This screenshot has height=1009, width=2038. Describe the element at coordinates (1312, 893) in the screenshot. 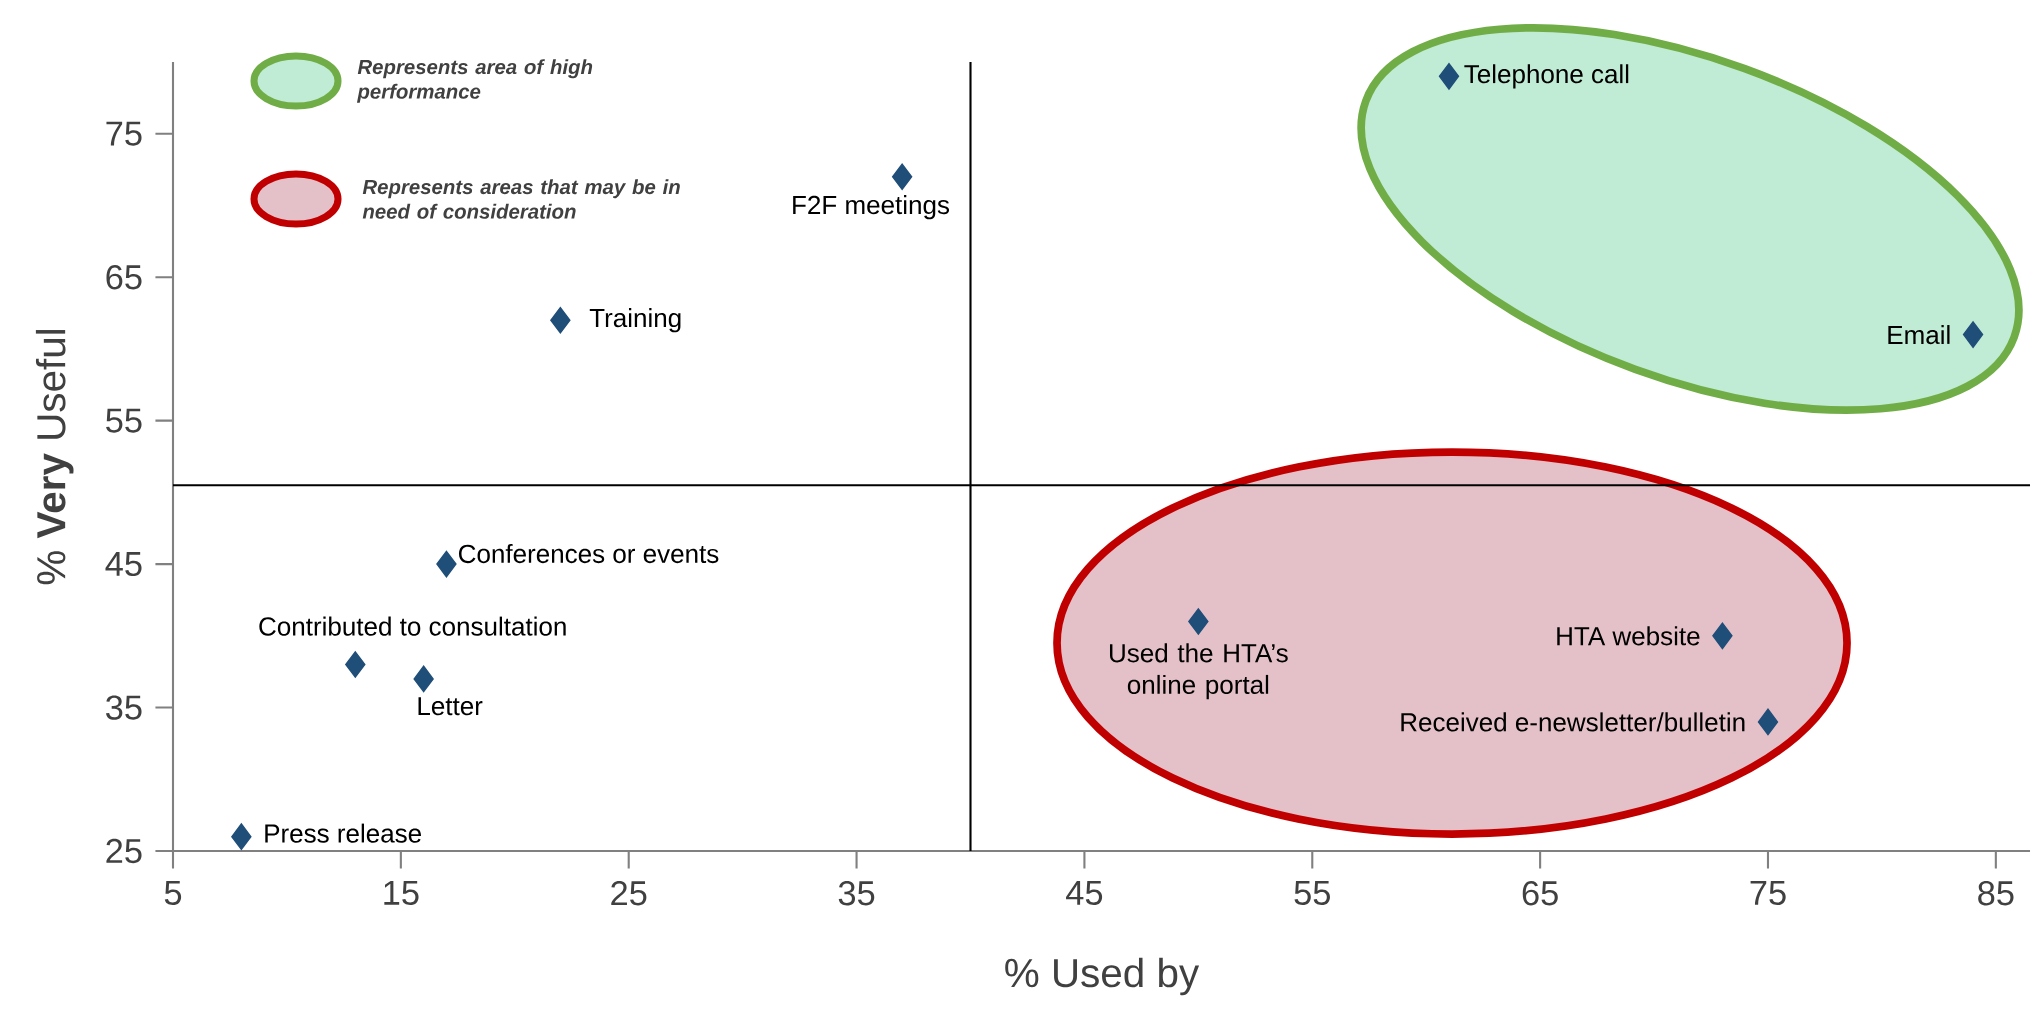

I see `x-tick-label: 55` at that location.